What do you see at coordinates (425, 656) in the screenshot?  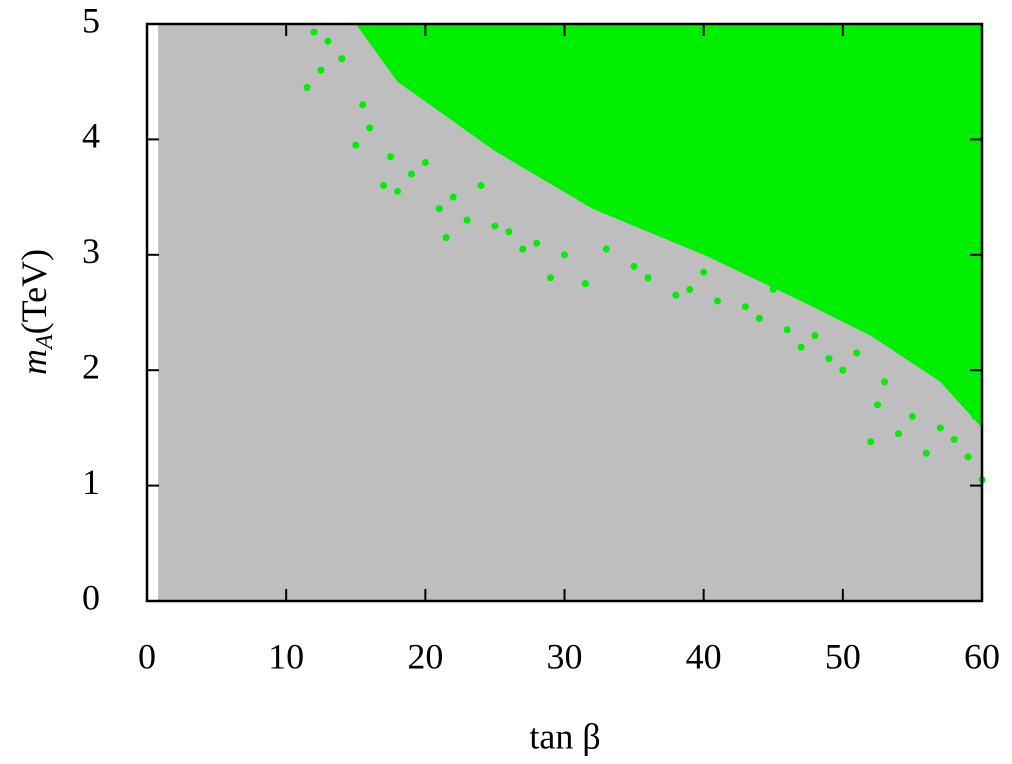 I see `x-tick-label: 20` at bounding box center [425, 656].